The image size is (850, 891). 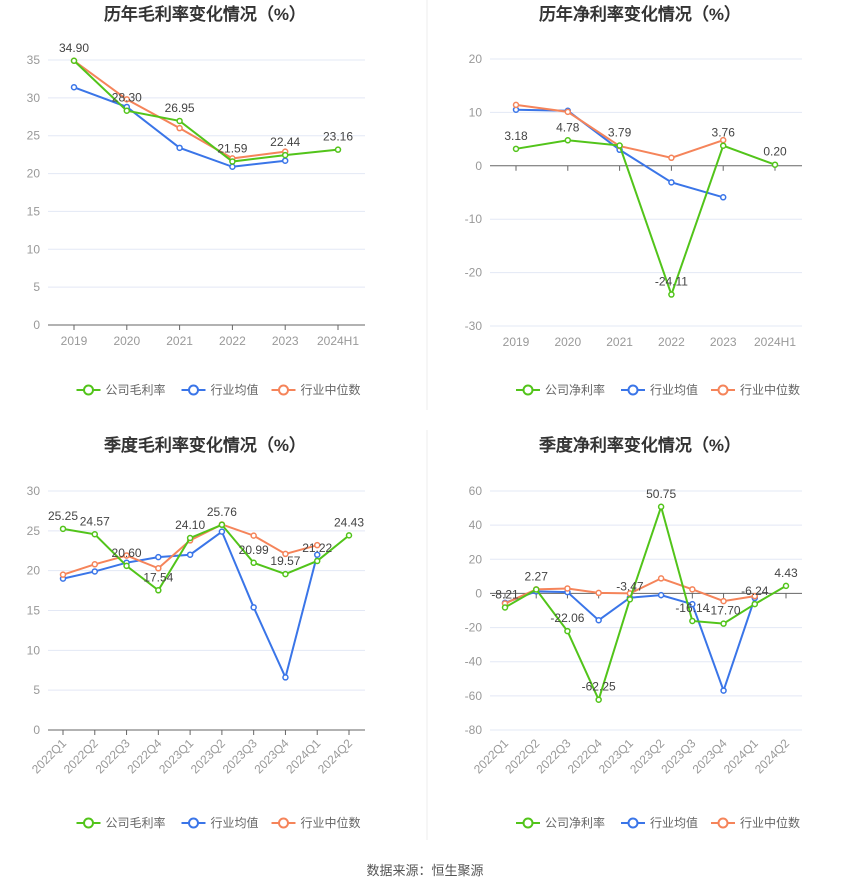 I want to click on chart-title: 季度净利率变化情况（%）, so click(x=640, y=445).